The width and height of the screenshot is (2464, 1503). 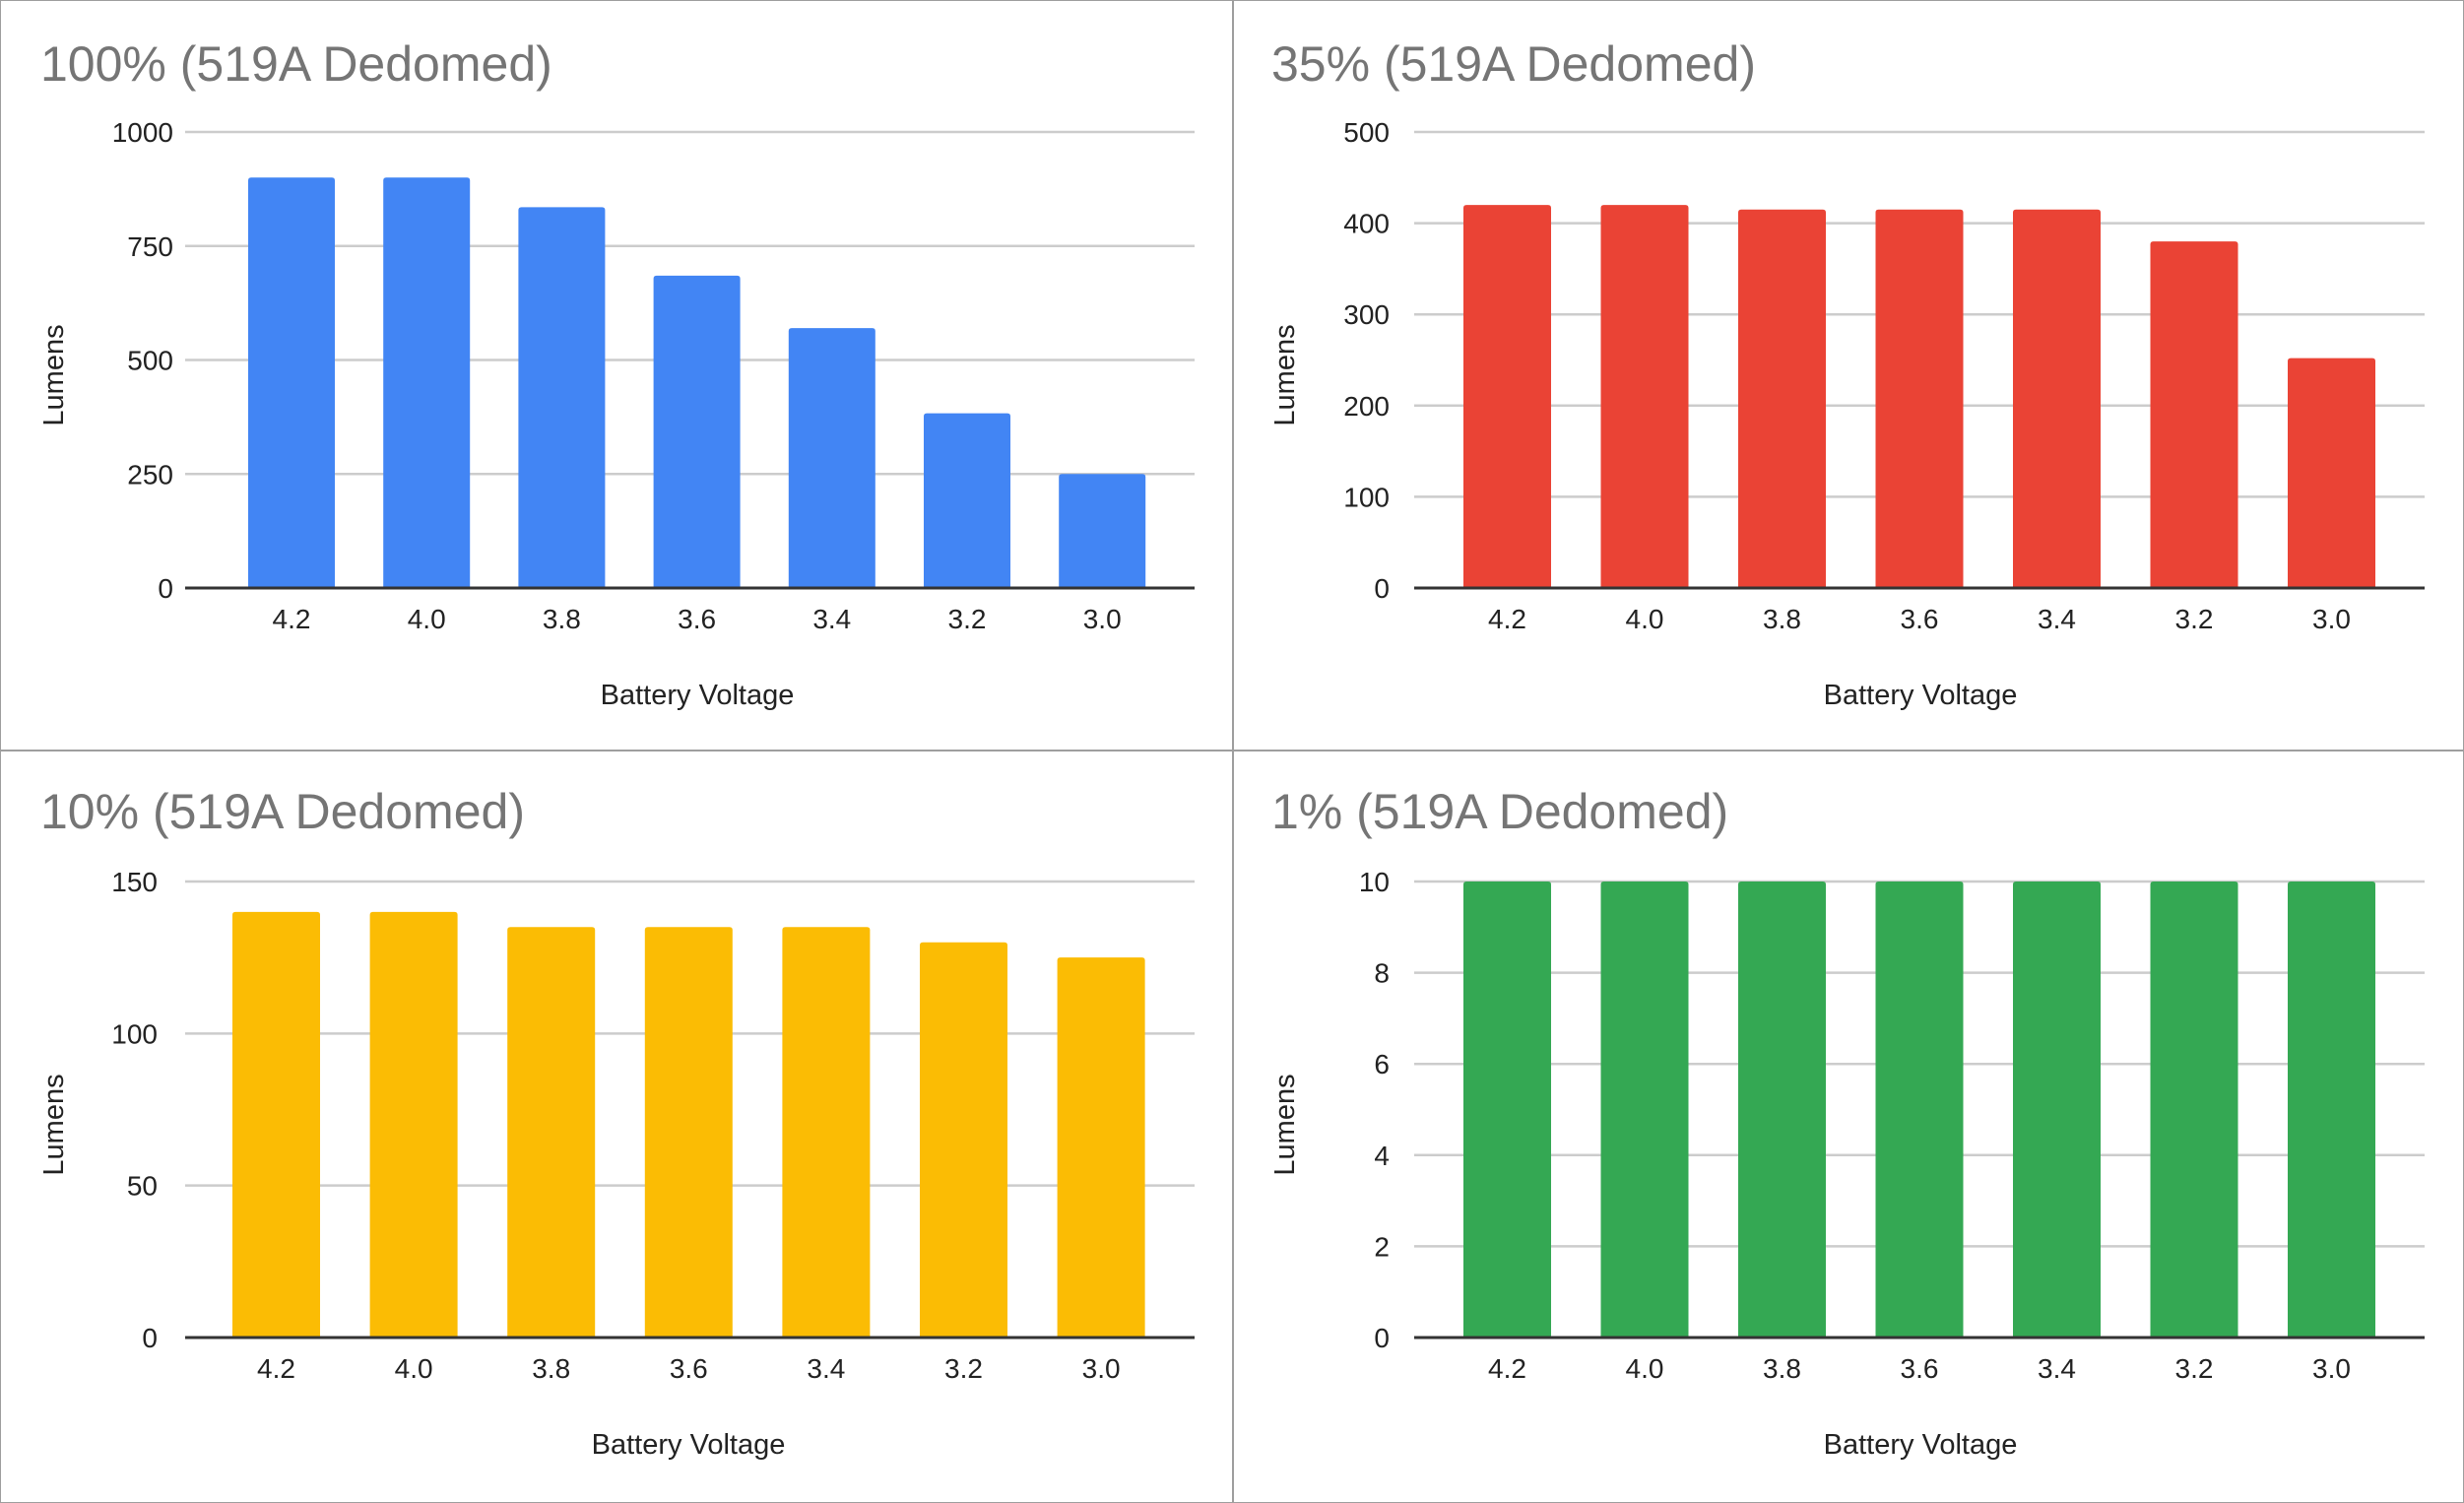 I want to click on panel-divider-horizontal, so click(x=1232, y=751).